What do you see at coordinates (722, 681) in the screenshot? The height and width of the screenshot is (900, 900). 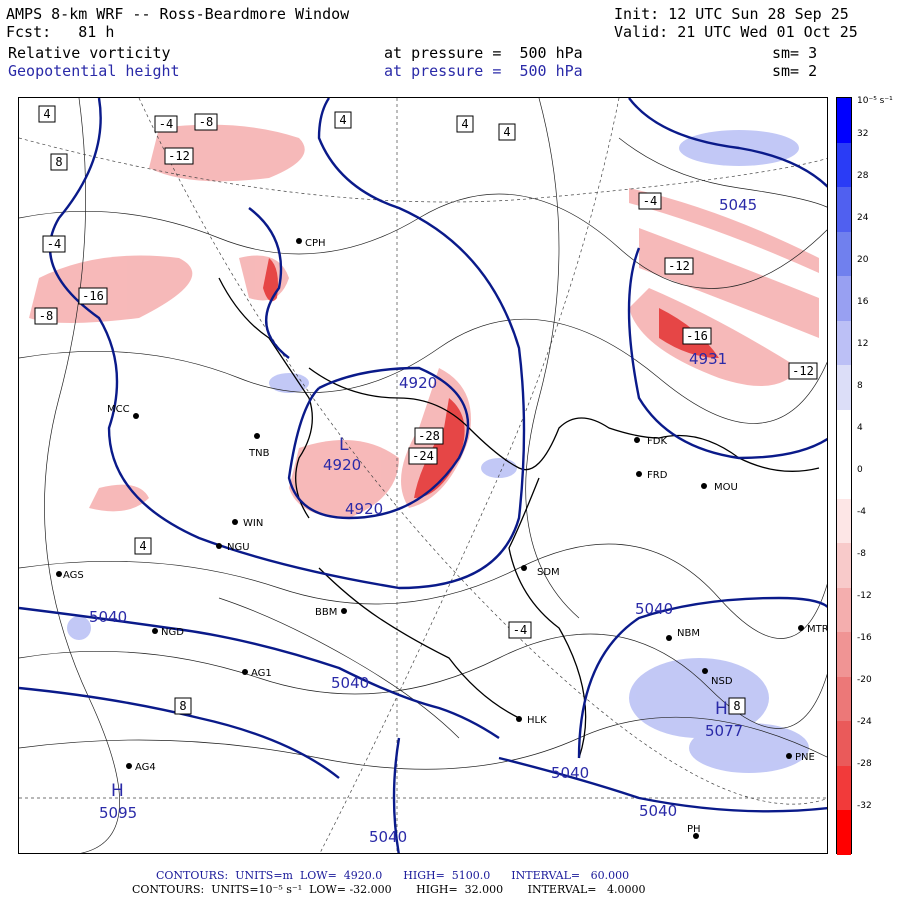 I see `svg-text: NSD` at bounding box center [722, 681].